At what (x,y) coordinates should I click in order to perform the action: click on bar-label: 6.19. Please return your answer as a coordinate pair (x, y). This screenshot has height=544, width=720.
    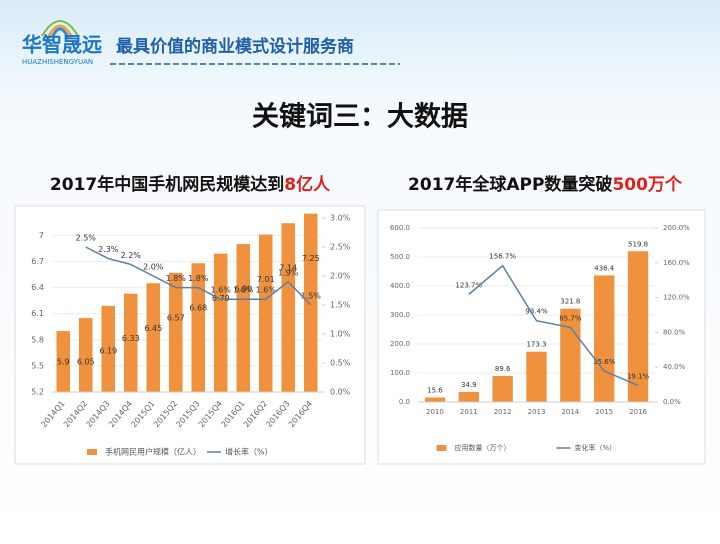
    Looking at the image, I should click on (108, 350).